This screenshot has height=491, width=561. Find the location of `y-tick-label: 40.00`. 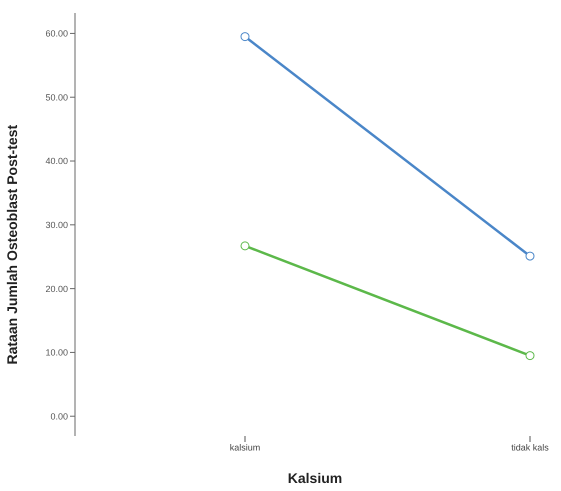

y-tick-label: 40.00 is located at coordinates (56, 161).